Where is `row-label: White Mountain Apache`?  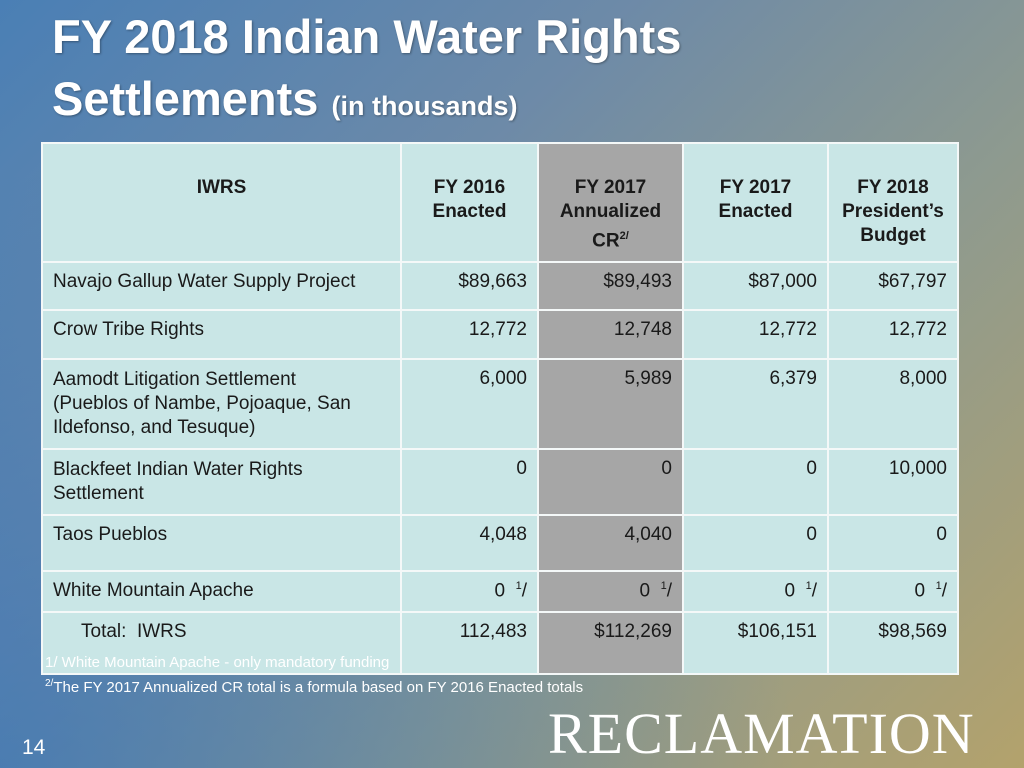
row-label: White Mountain Apache is located at coordinates (221, 591).